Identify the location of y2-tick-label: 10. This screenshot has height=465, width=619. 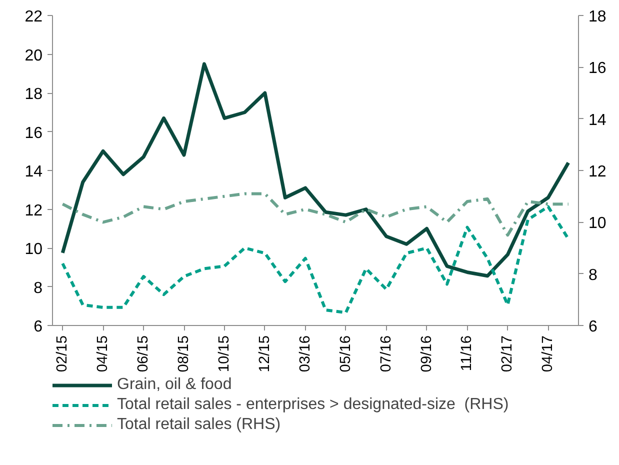
(597, 223).